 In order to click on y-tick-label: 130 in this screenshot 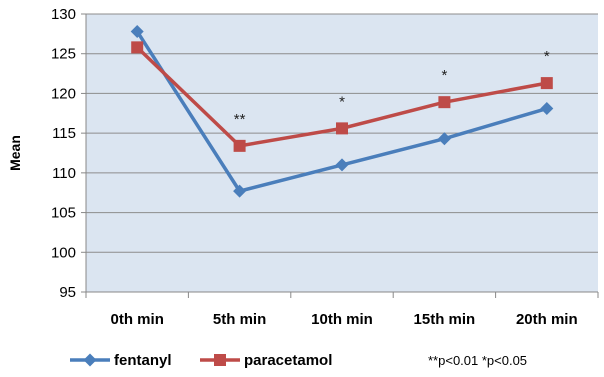, I will do `click(63, 14)`.